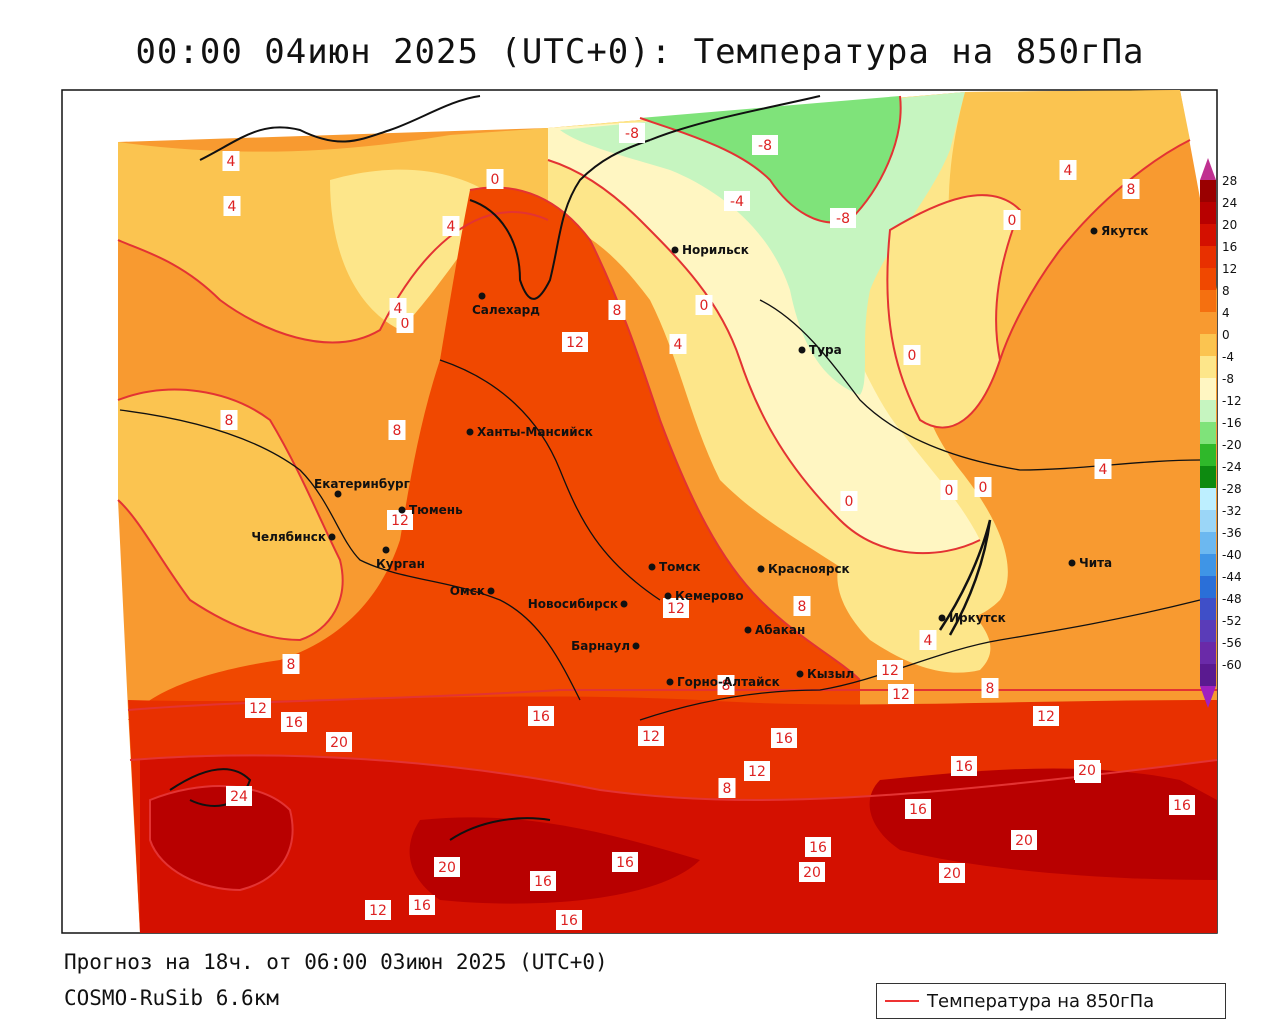 This screenshot has width=1280, height=1024. What do you see at coordinates (680, 567) in the screenshot?
I see `city-label: Томск` at bounding box center [680, 567].